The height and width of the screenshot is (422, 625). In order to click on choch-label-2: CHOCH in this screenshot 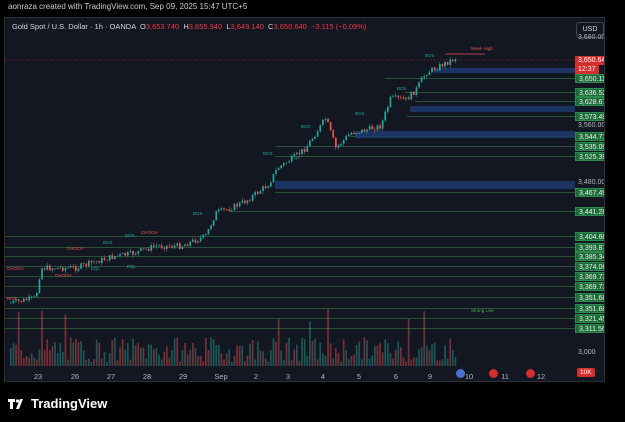, I will do `click(15, 268)`.